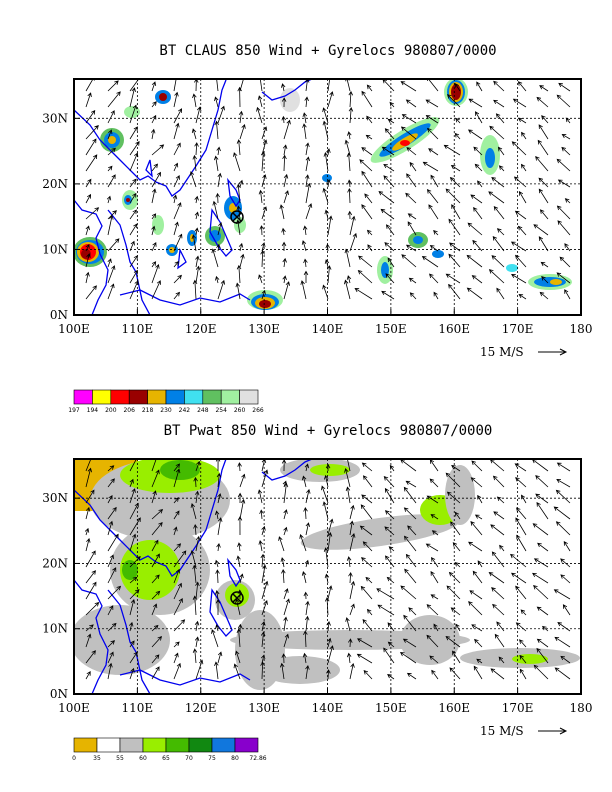 Image resolution: width=612 pixels, height=792 pixels. I want to click on colorbar-swatch, so click(131, 745).